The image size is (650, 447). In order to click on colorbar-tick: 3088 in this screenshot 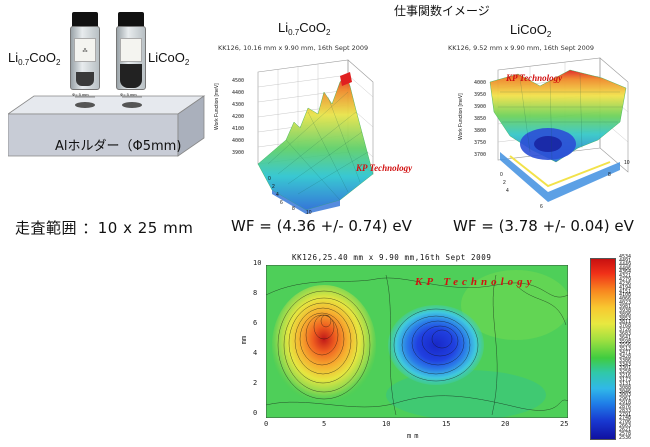, I will do `click(625, 387)`.